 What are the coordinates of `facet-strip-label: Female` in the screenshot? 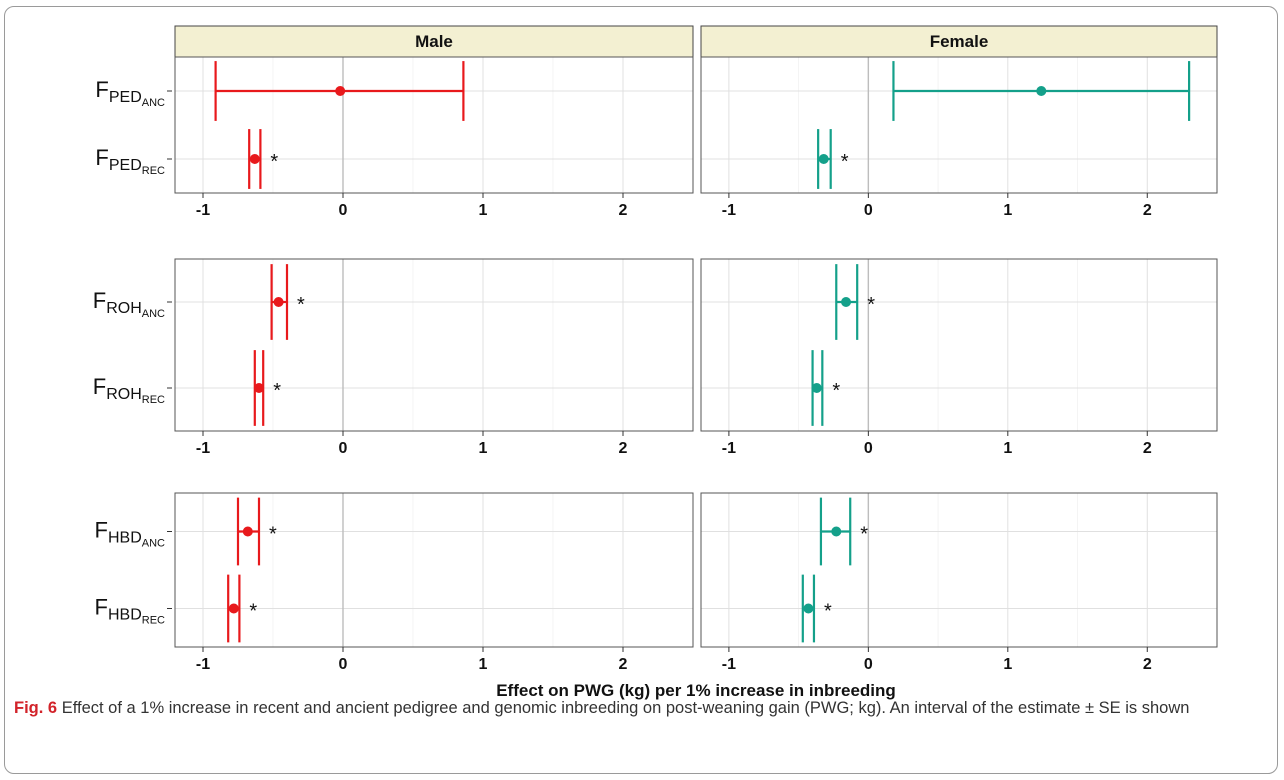 It's located at (959, 41).